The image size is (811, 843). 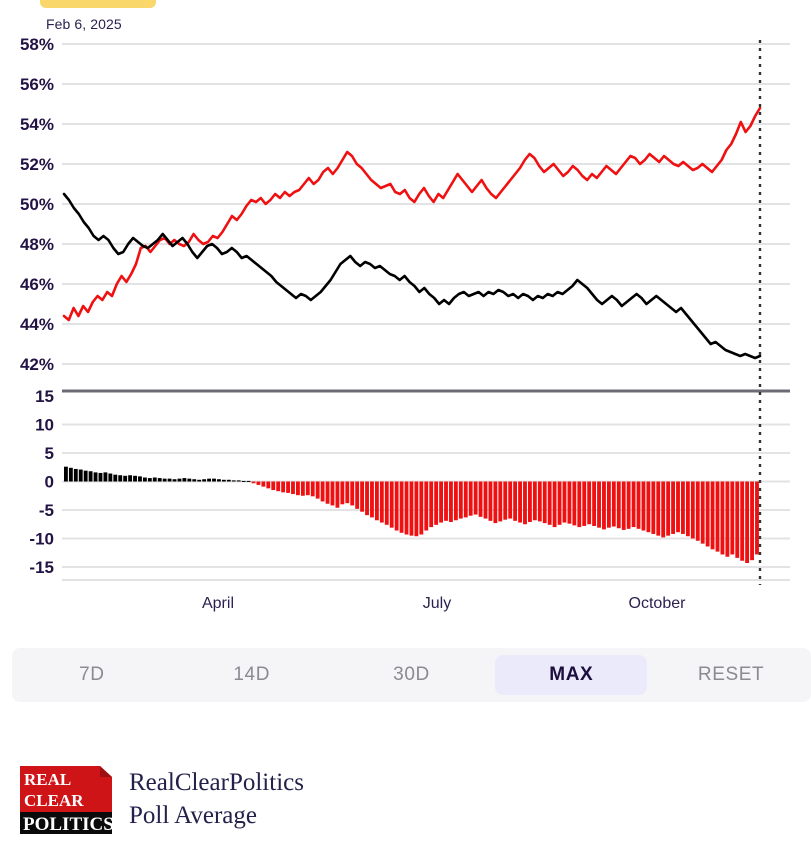 I want to click on logo-text-politics: POLITICS, so click(x=67, y=824).